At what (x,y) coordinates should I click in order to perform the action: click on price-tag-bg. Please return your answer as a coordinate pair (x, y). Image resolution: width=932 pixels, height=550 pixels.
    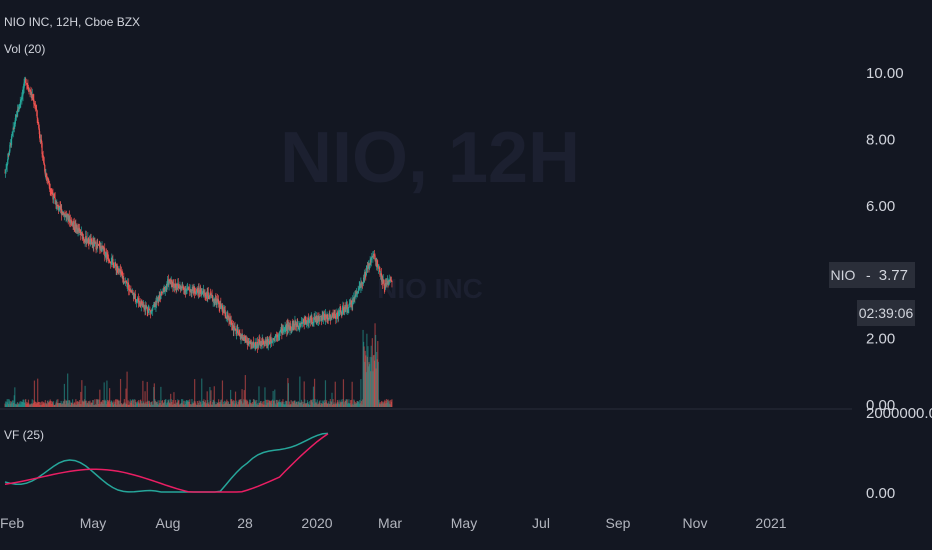
    Looking at the image, I should click on (886, 275).